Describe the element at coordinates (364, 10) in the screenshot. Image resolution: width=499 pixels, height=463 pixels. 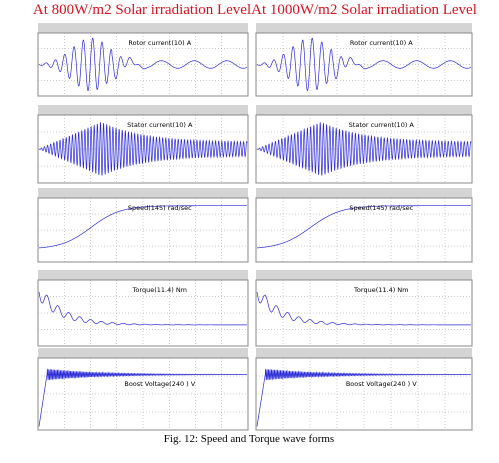
I see `column-title: At 1000W/m2 Solar irradiation Level` at that location.